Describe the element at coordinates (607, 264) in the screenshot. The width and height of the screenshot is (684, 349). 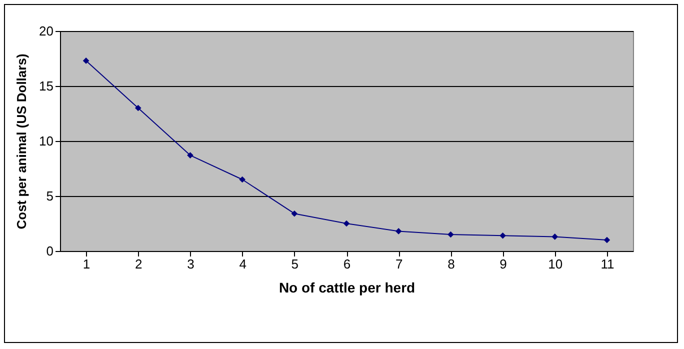
I see `x-tick-label: 11` at that location.